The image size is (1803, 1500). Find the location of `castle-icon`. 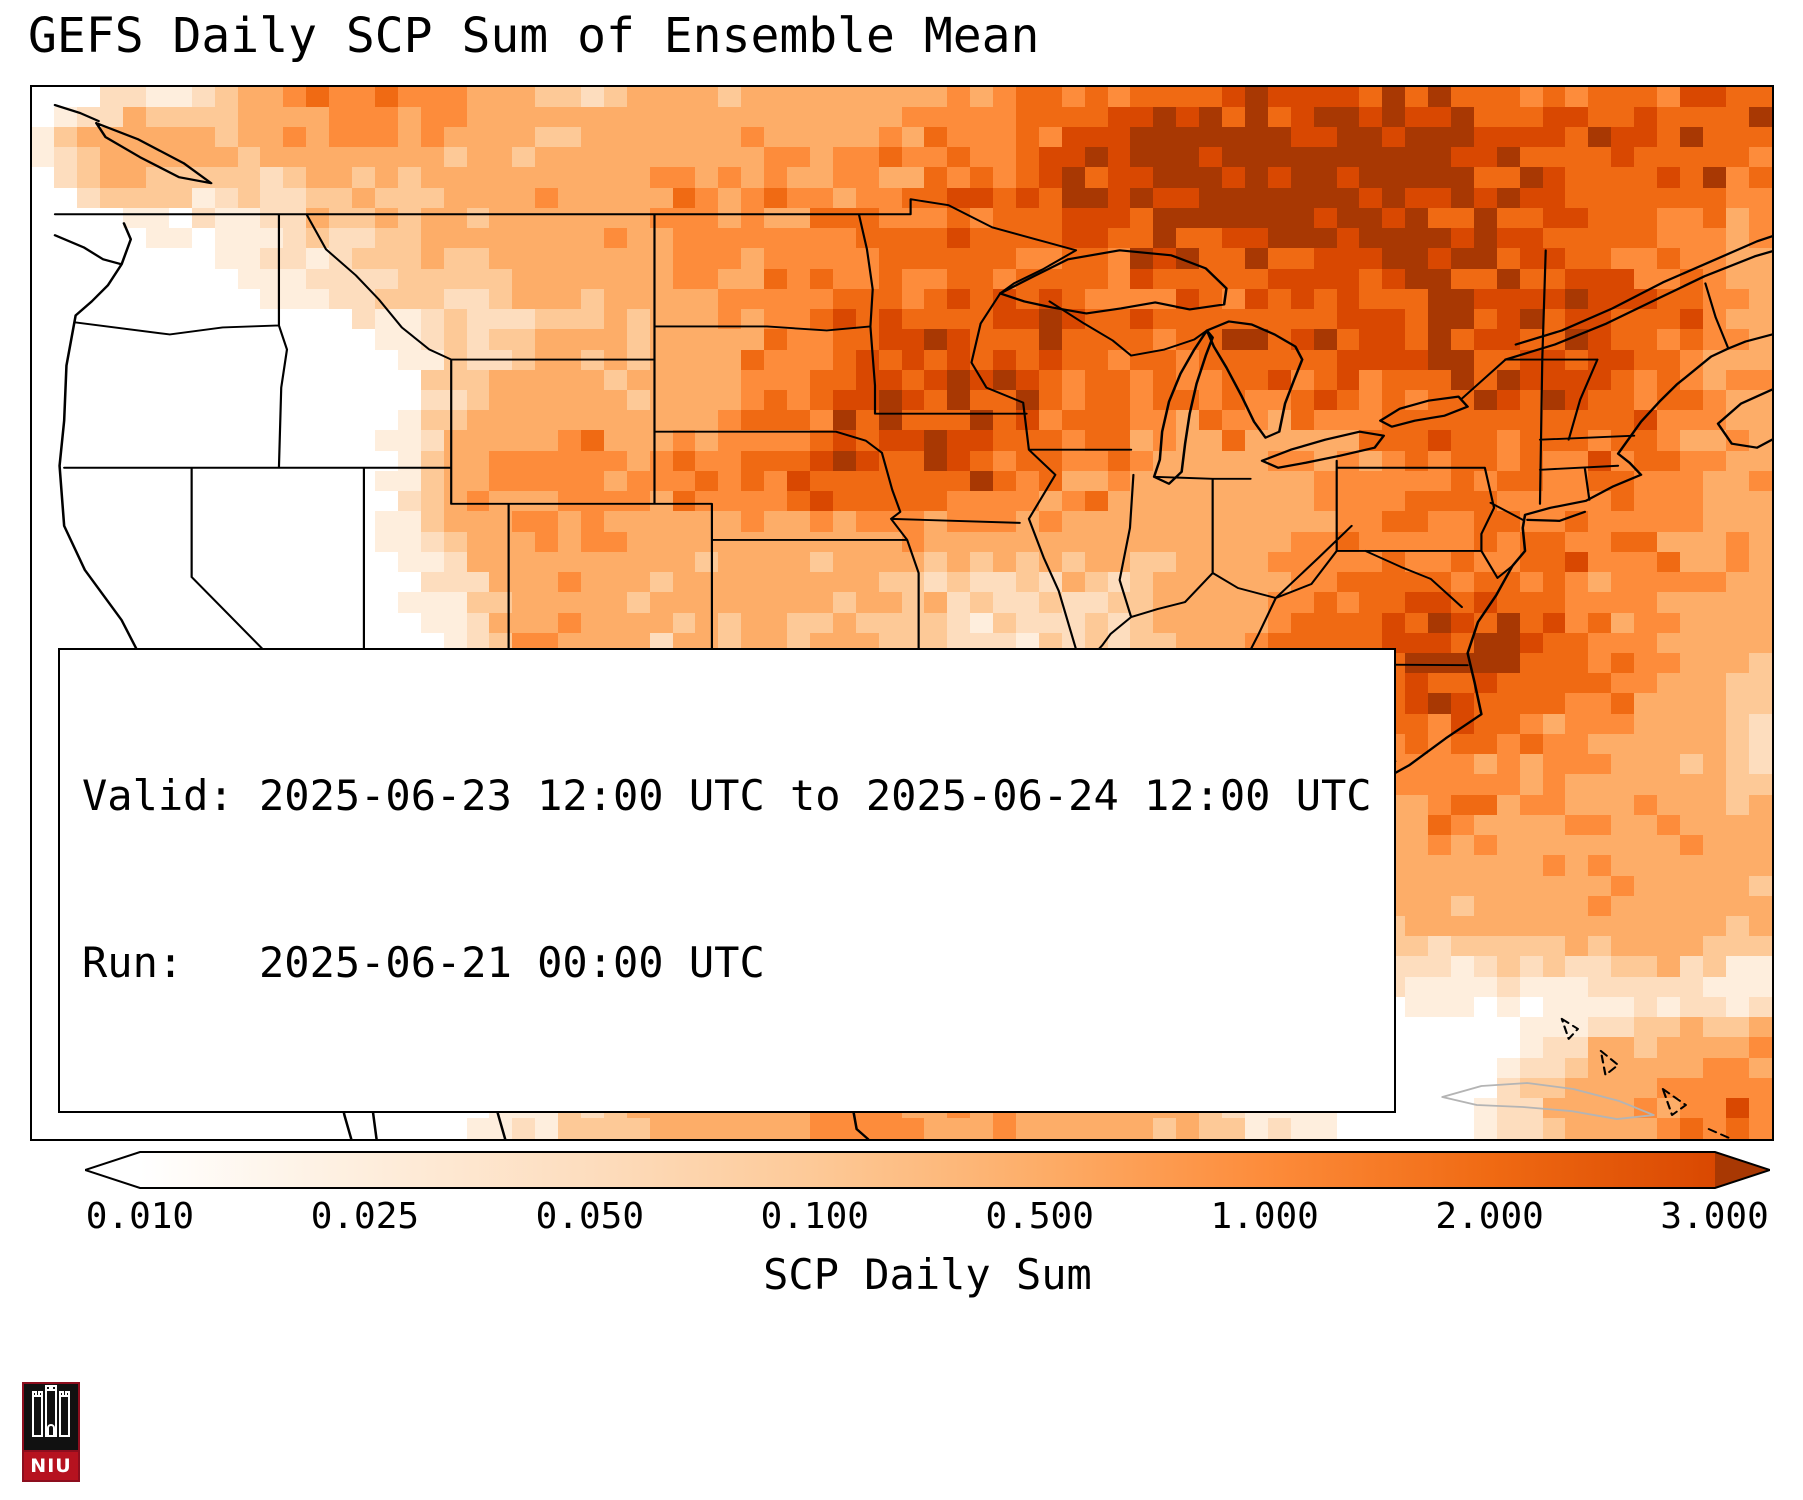

castle-icon is located at coordinates (51, 1411).